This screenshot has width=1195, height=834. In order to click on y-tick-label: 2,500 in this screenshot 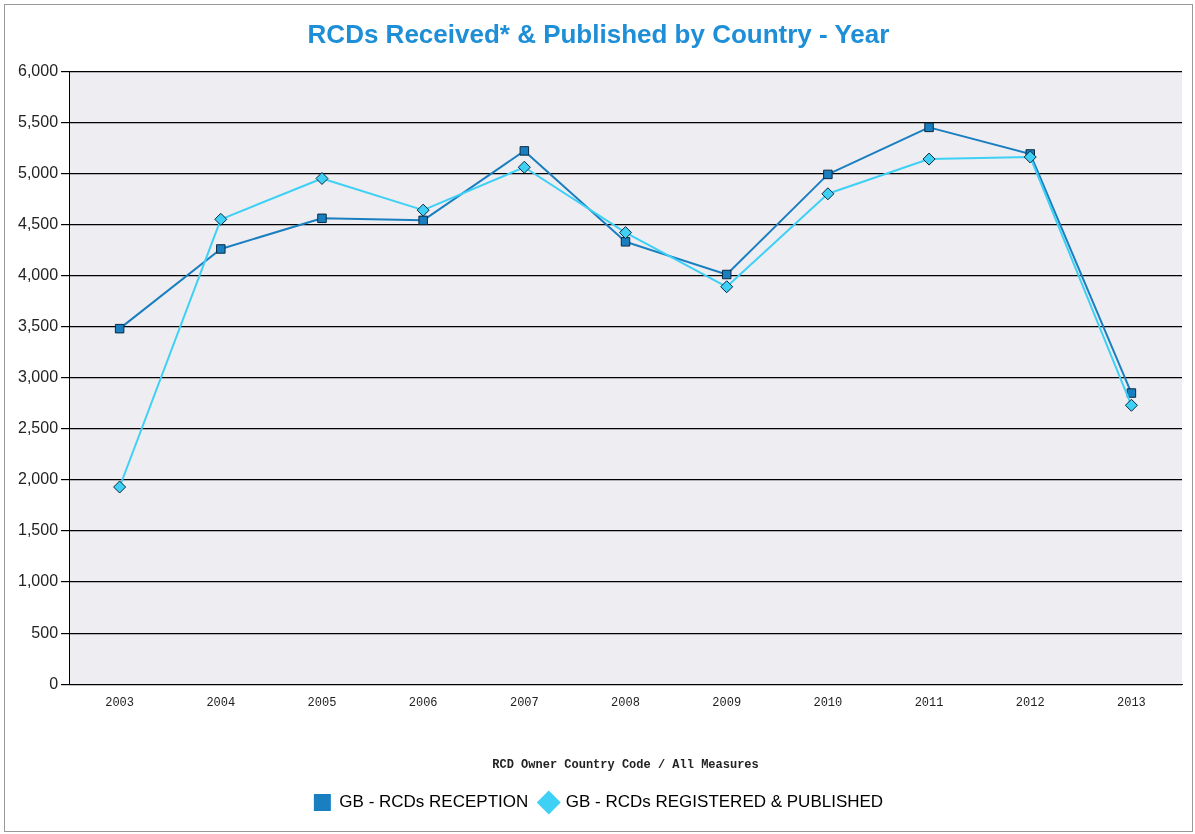, I will do `click(38, 428)`.